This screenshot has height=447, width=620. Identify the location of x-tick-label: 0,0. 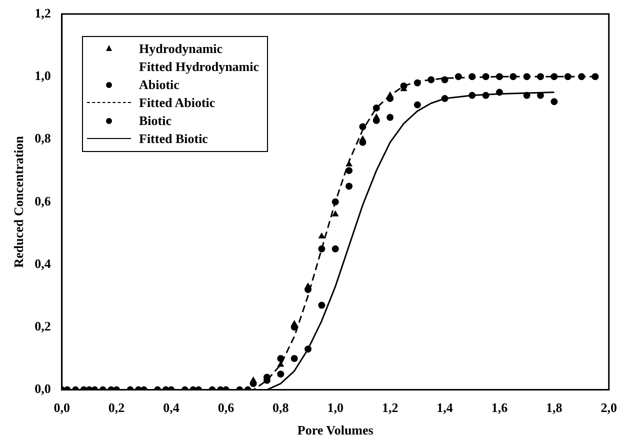
(62, 407).